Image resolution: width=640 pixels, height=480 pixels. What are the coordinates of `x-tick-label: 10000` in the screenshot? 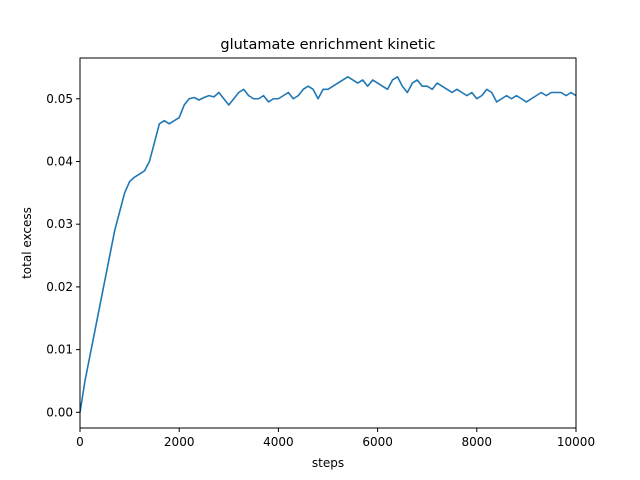 It's located at (576, 442).